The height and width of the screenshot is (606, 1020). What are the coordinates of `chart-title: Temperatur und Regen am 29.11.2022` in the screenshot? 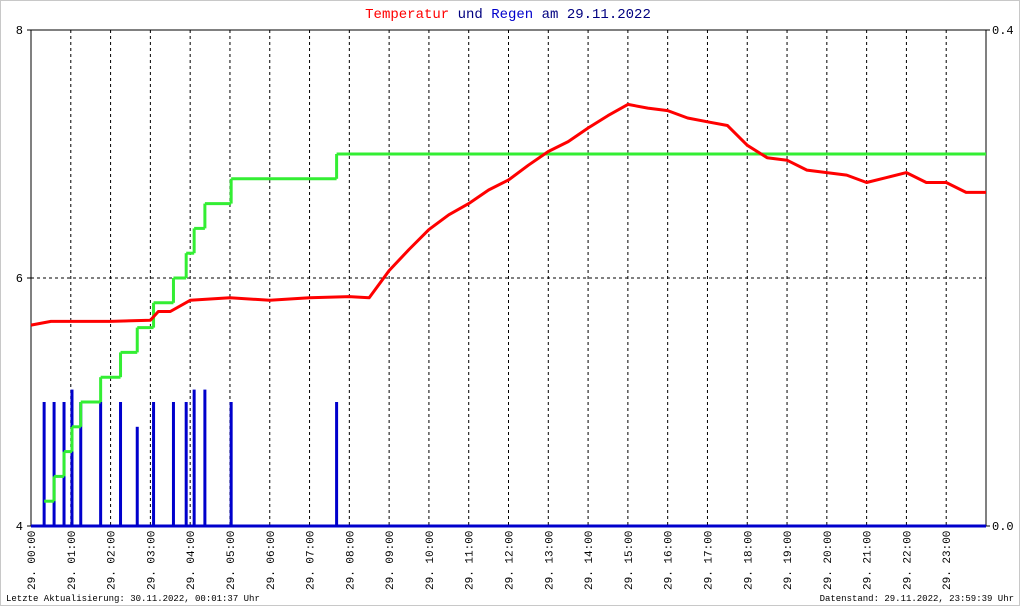 It's located at (508, 15).